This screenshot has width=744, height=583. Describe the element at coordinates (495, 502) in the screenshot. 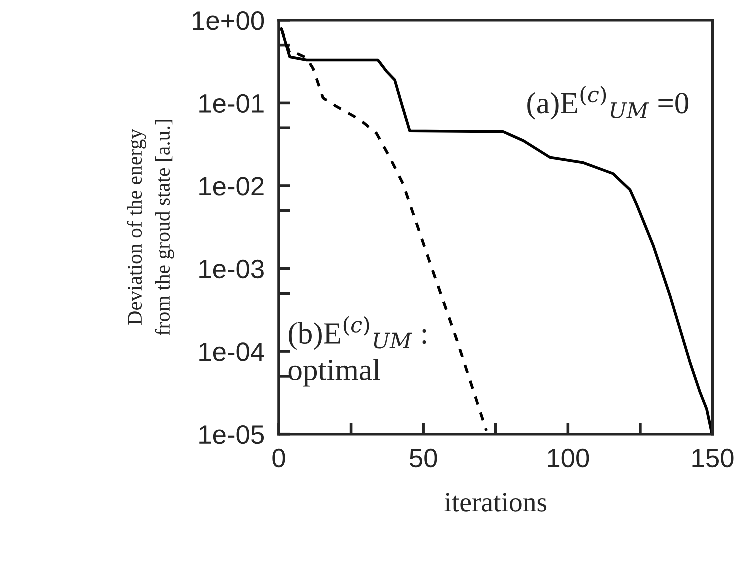

I see `x-axis-title: iterations` at that location.